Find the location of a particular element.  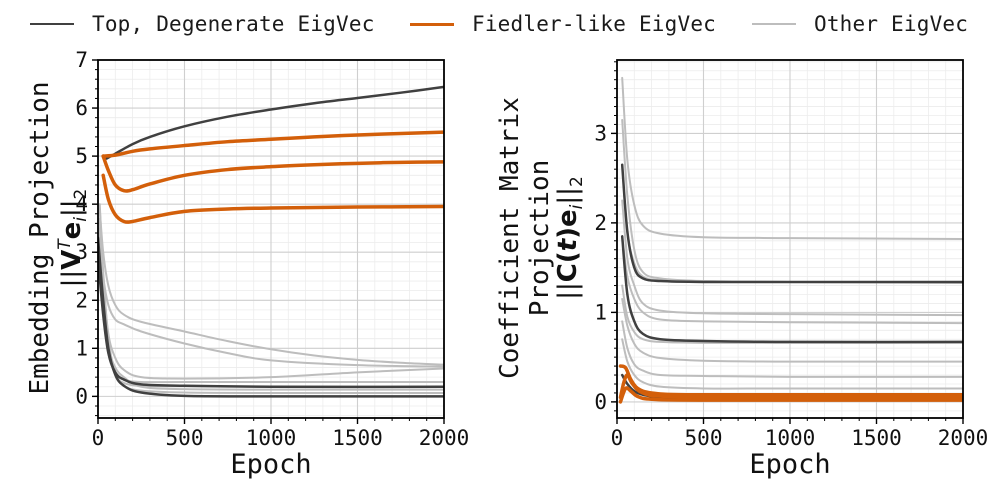

y-axis-title-math: ||VTei||2 is located at coordinates (73, 238).